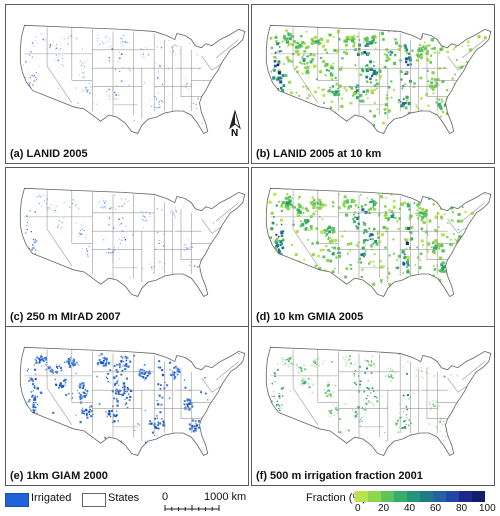 The height and width of the screenshot is (516, 500). I want to click on fraction-ticks: 0 20 40 60 80 100, so click(424, 509).